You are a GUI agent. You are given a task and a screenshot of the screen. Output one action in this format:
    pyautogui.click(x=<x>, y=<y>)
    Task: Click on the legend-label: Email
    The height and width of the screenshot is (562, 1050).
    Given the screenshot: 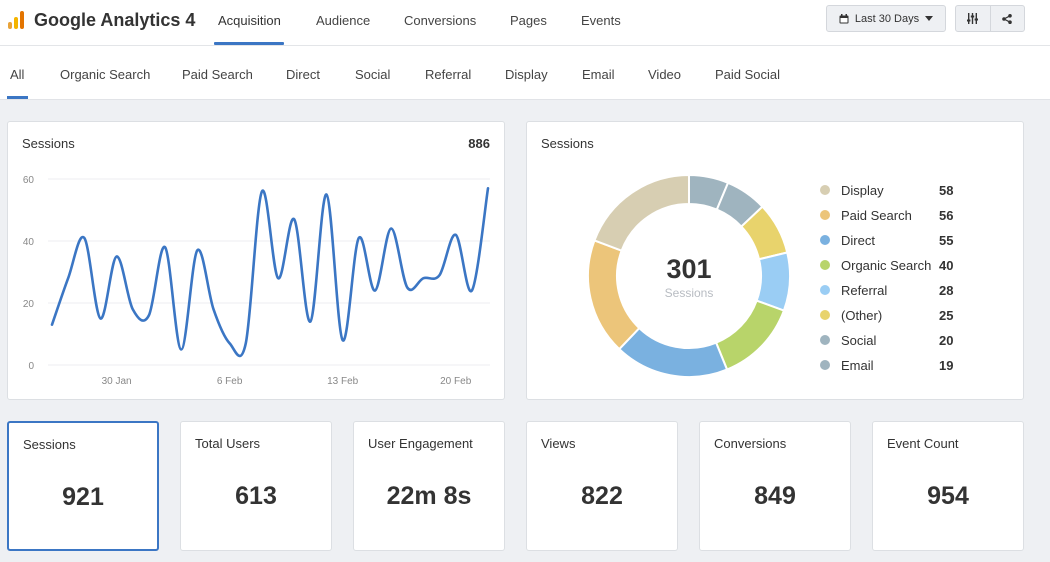 What is the action you would take?
    pyautogui.click(x=857, y=365)
    